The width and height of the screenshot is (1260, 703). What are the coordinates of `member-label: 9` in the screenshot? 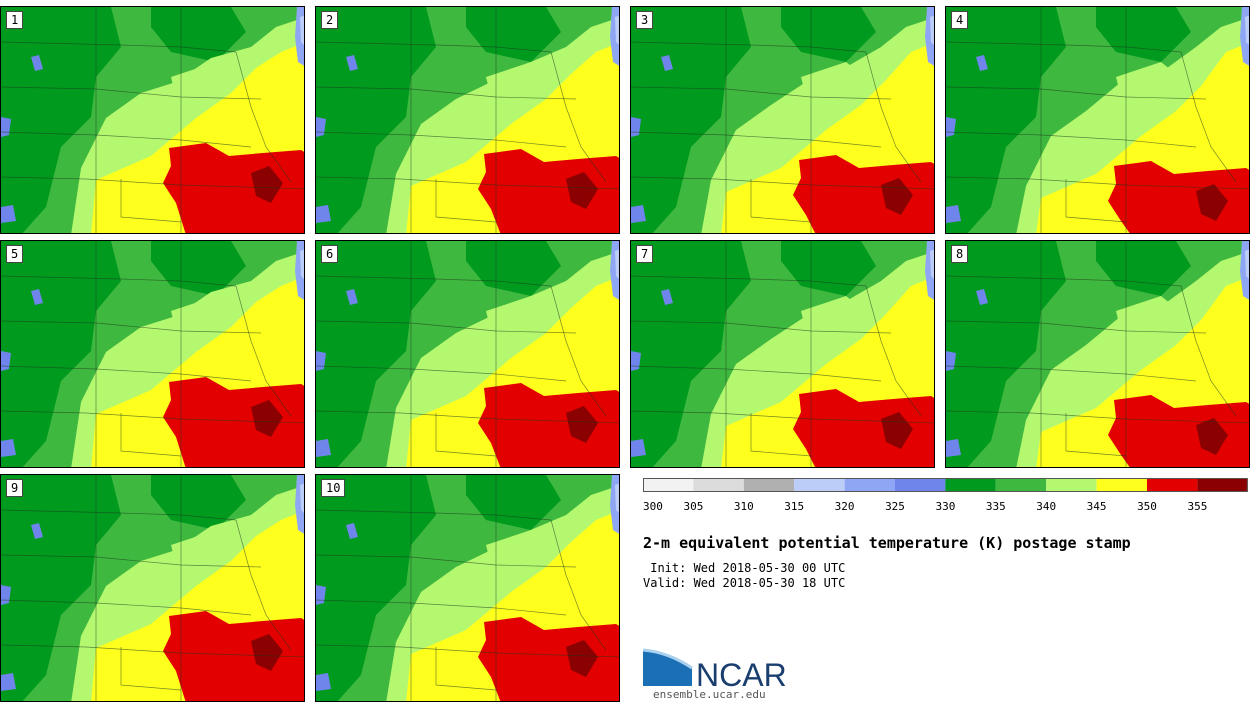 It's located at (15, 488).